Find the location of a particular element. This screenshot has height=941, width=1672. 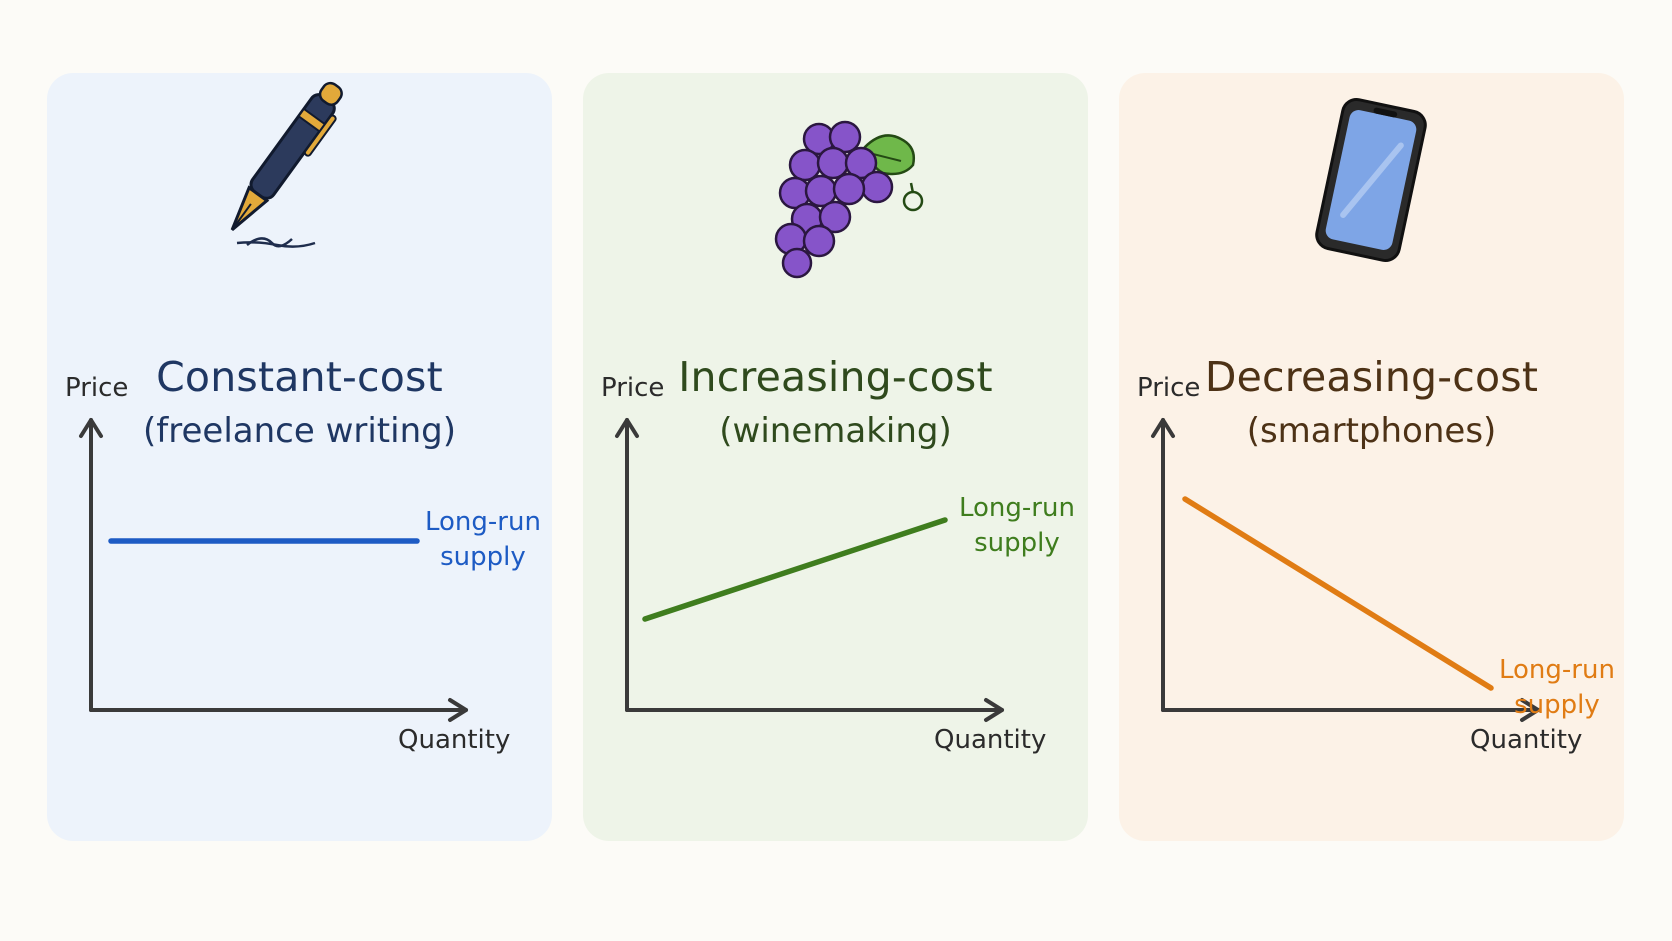

grapes-icon is located at coordinates (849, 199).